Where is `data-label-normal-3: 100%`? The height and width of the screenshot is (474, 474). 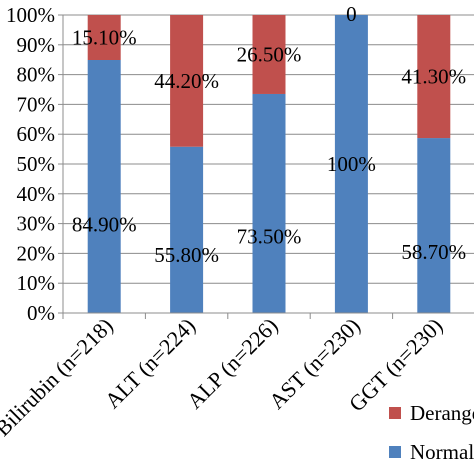 data-label-normal-3: 100% is located at coordinates (351, 164).